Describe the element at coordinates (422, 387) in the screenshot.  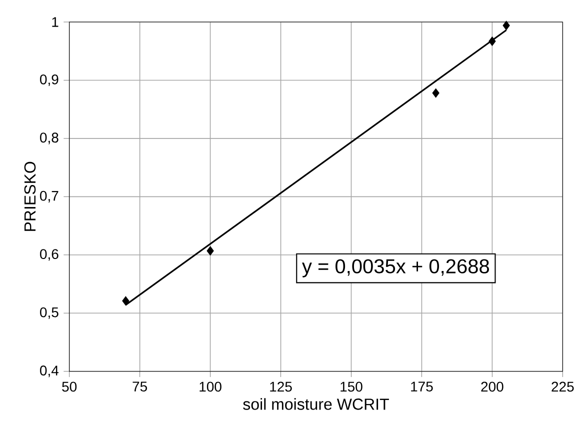
I see `x-tick-label: 175` at that location.